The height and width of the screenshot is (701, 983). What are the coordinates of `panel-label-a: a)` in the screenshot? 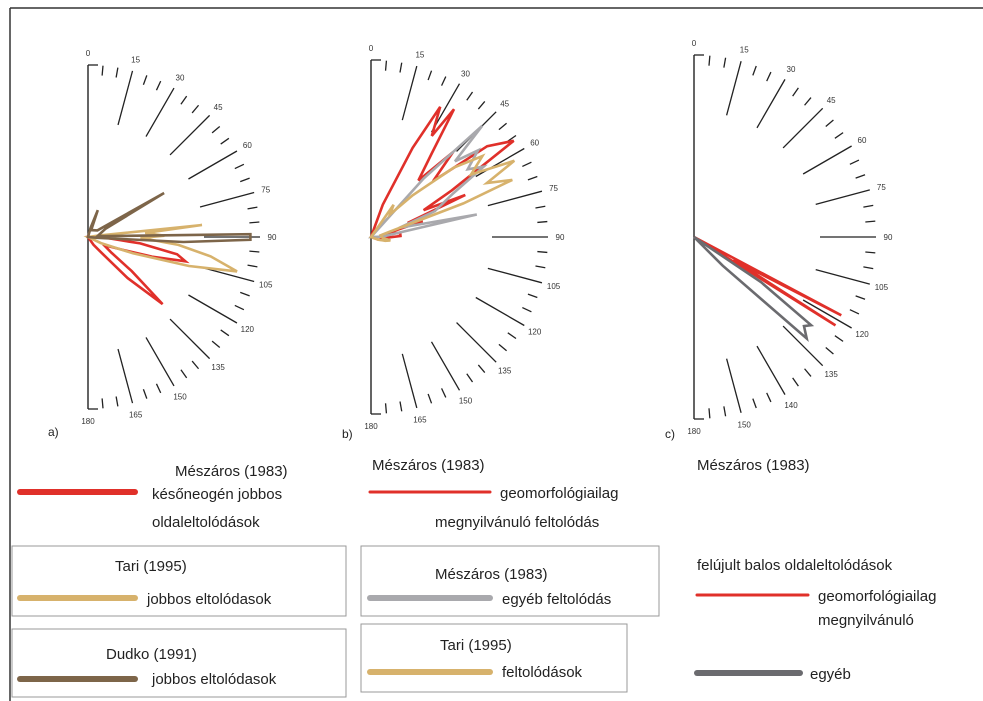 It's located at (53, 432).